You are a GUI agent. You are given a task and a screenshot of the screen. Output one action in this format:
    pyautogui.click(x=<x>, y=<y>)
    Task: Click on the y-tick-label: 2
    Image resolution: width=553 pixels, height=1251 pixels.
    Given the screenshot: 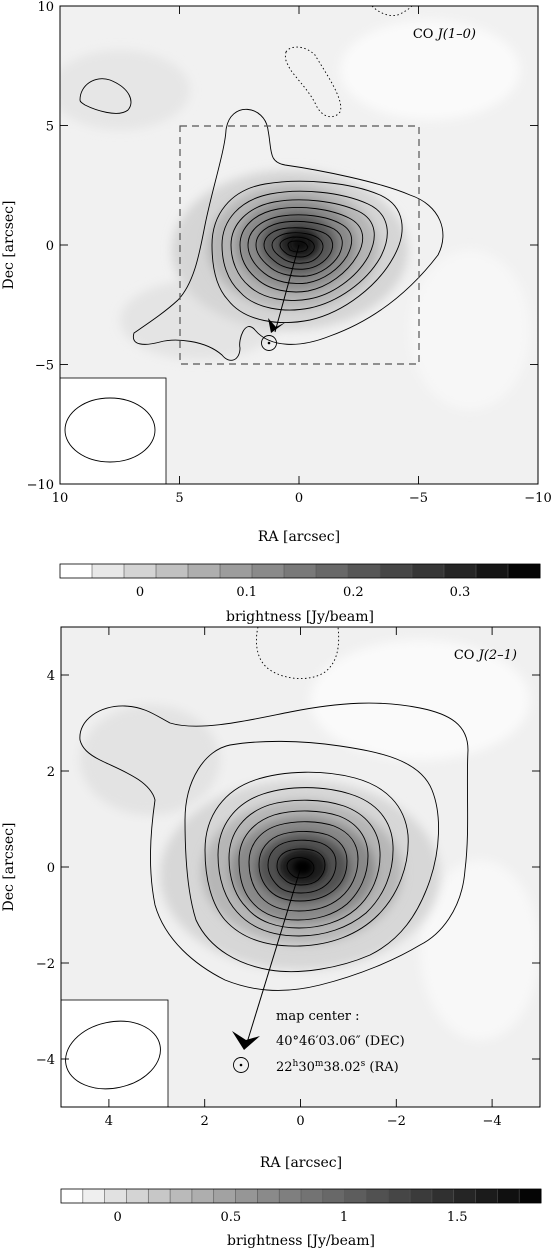 What is the action you would take?
    pyautogui.click(x=51, y=772)
    